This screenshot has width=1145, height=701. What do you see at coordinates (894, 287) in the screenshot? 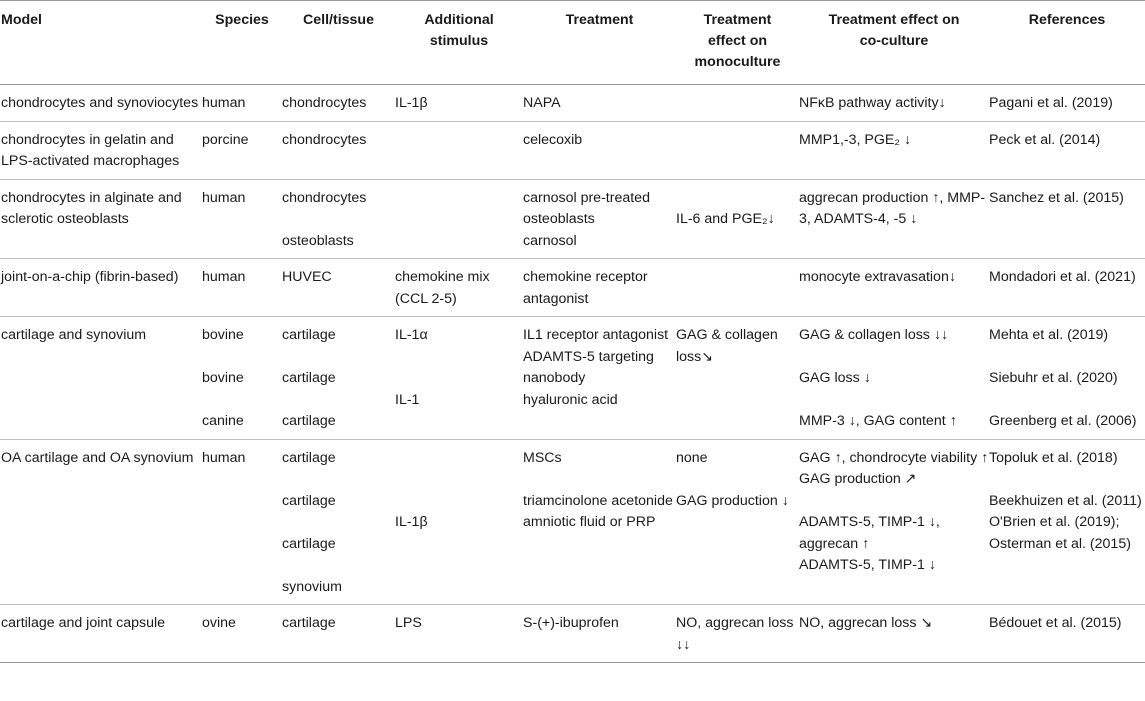
I see `cell-co: monocyte extravasation↓` at bounding box center [894, 287].